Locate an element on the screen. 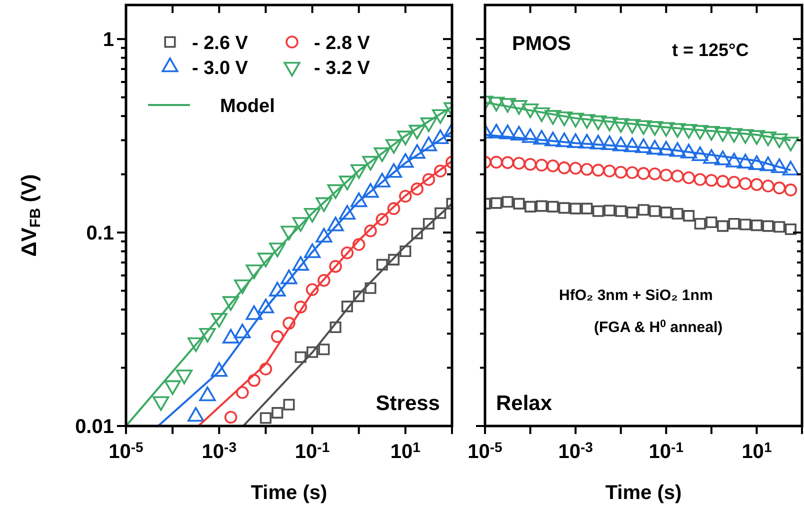  annotation: HfO₂ 3nm + SiO₂ 1nm is located at coordinates (636, 295).